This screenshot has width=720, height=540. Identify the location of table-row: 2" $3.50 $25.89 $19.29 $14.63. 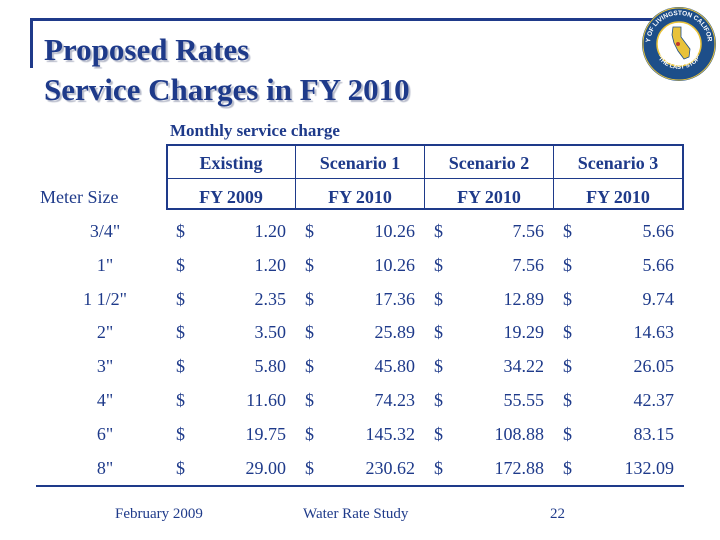
(360, 332).